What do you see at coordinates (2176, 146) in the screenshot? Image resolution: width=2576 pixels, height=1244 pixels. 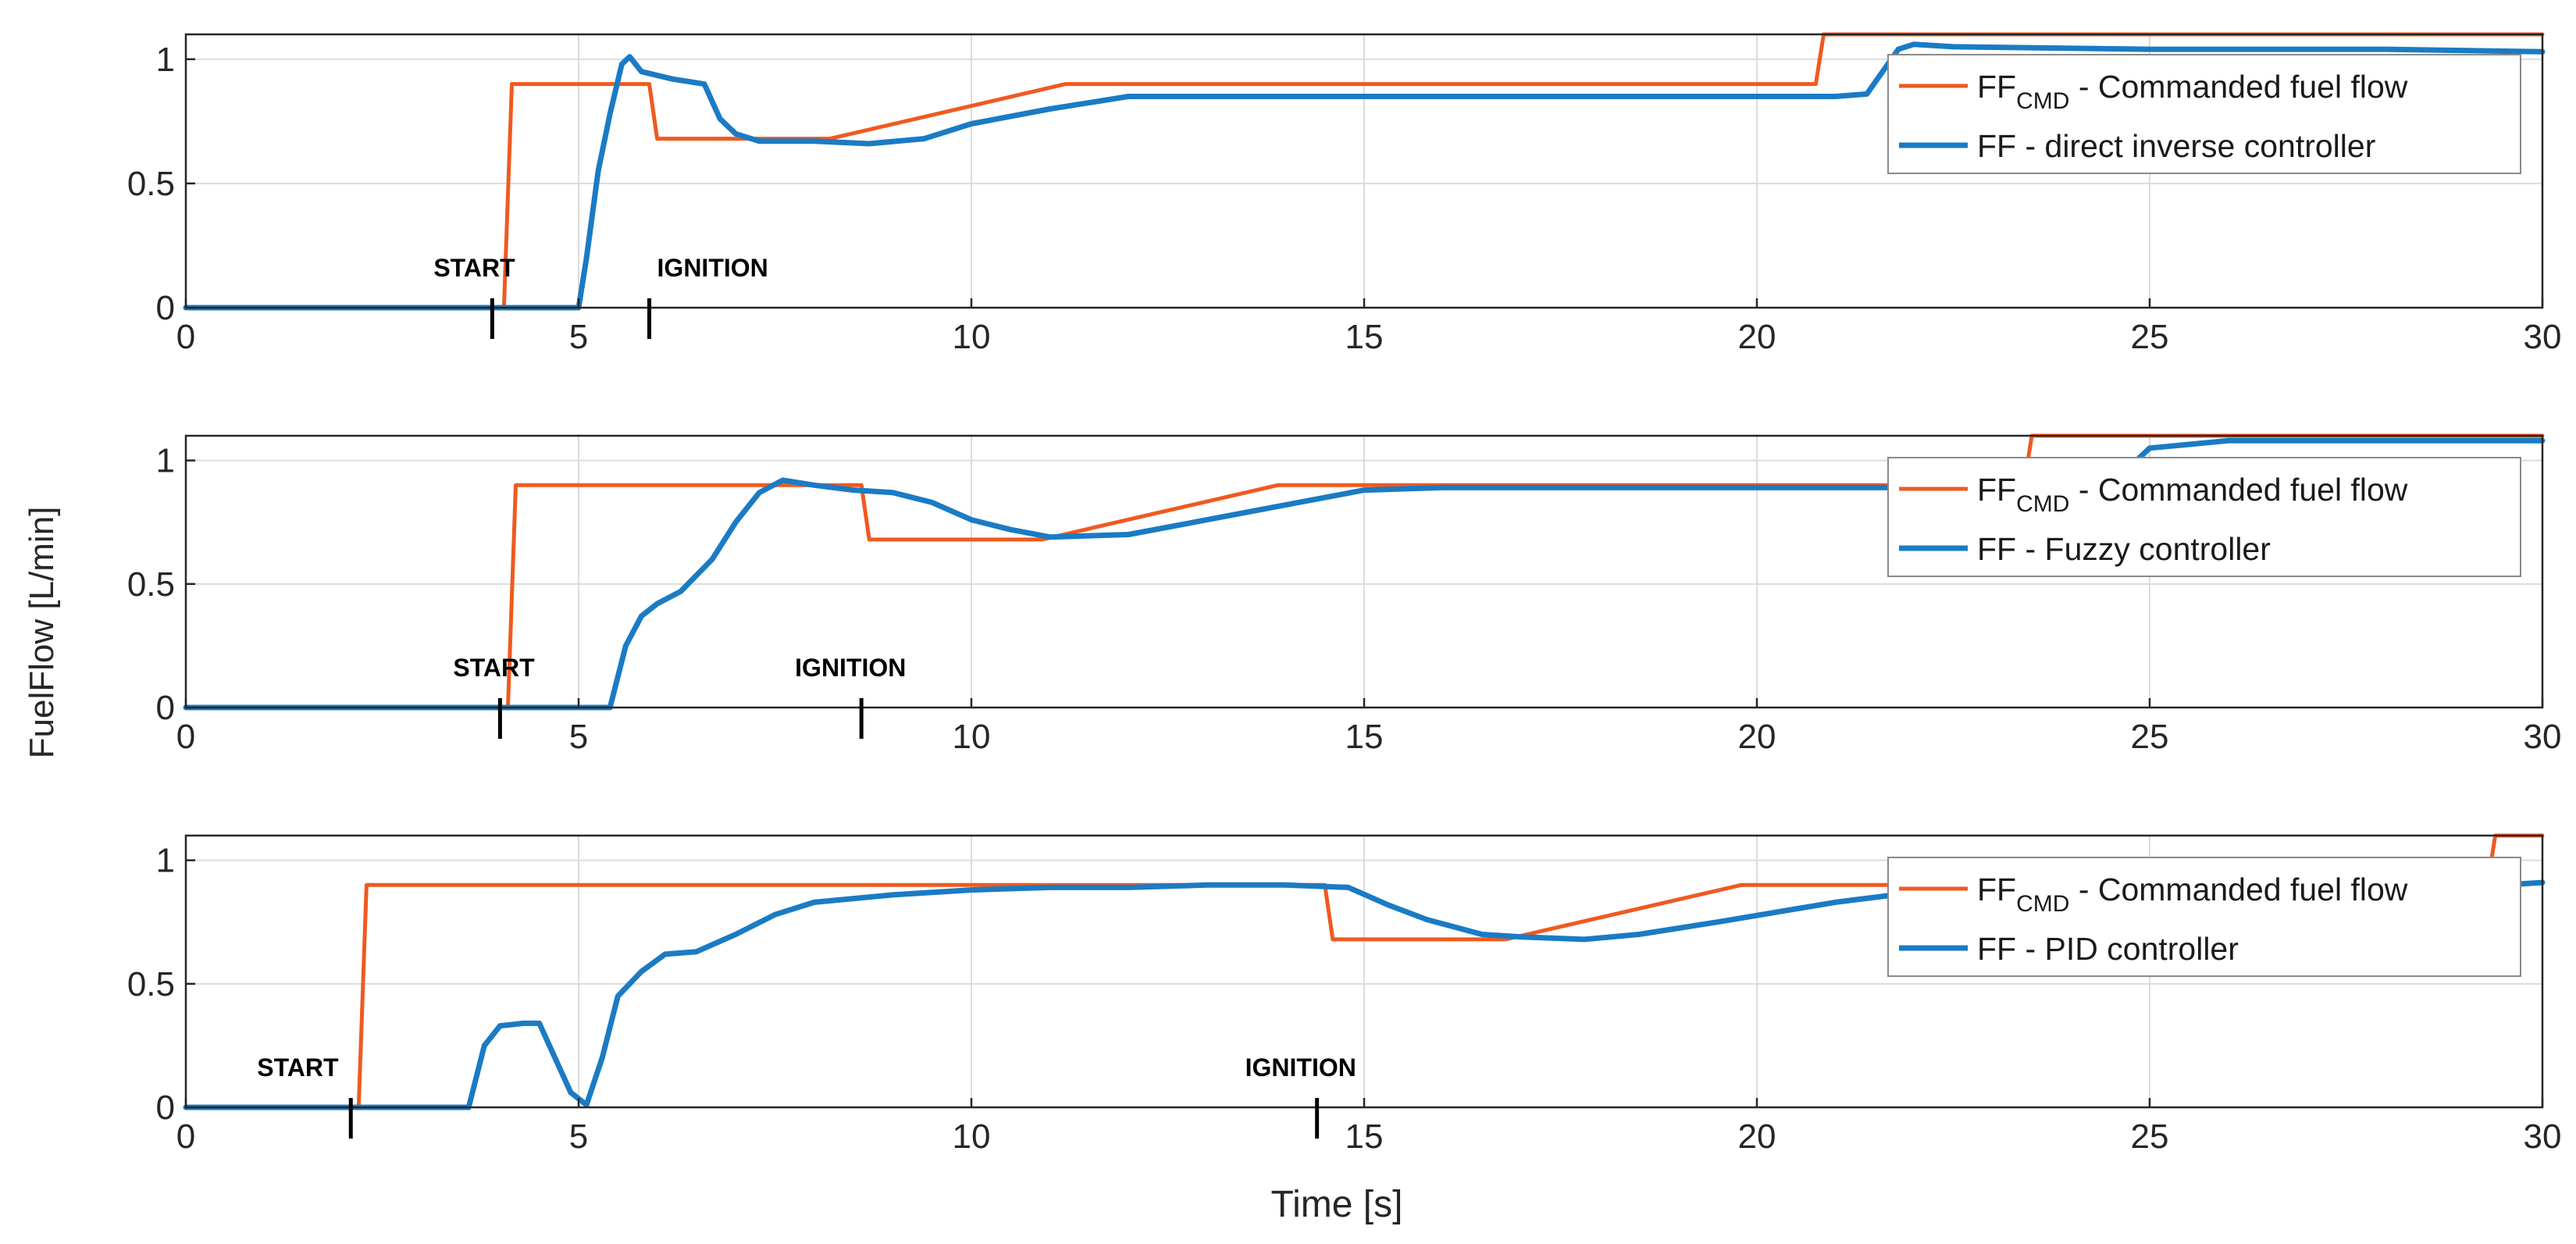 I see `legend-controller-label: FF - direct inverse controller` at bounding box center [2176, 146].